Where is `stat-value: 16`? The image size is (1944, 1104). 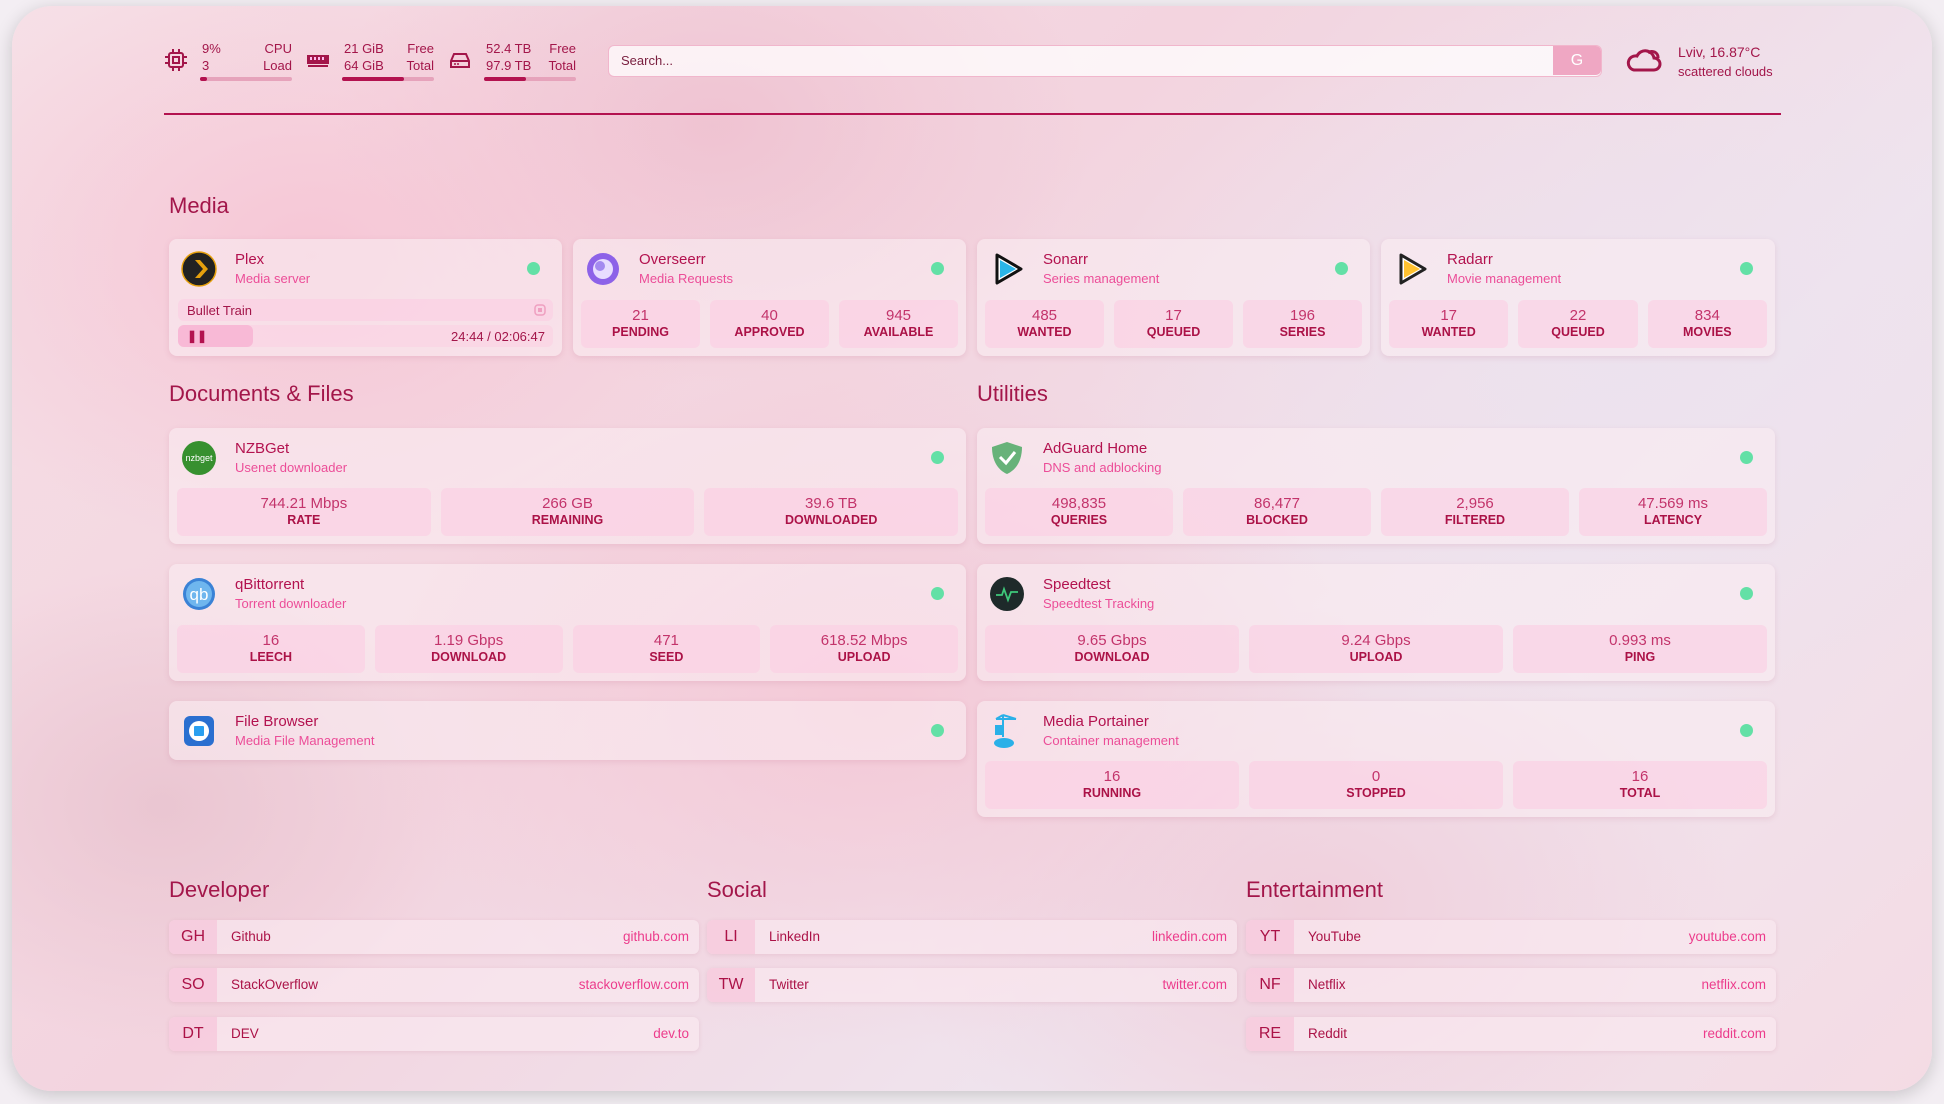
stat-value: 16 is located at coordinates (1112, 776).